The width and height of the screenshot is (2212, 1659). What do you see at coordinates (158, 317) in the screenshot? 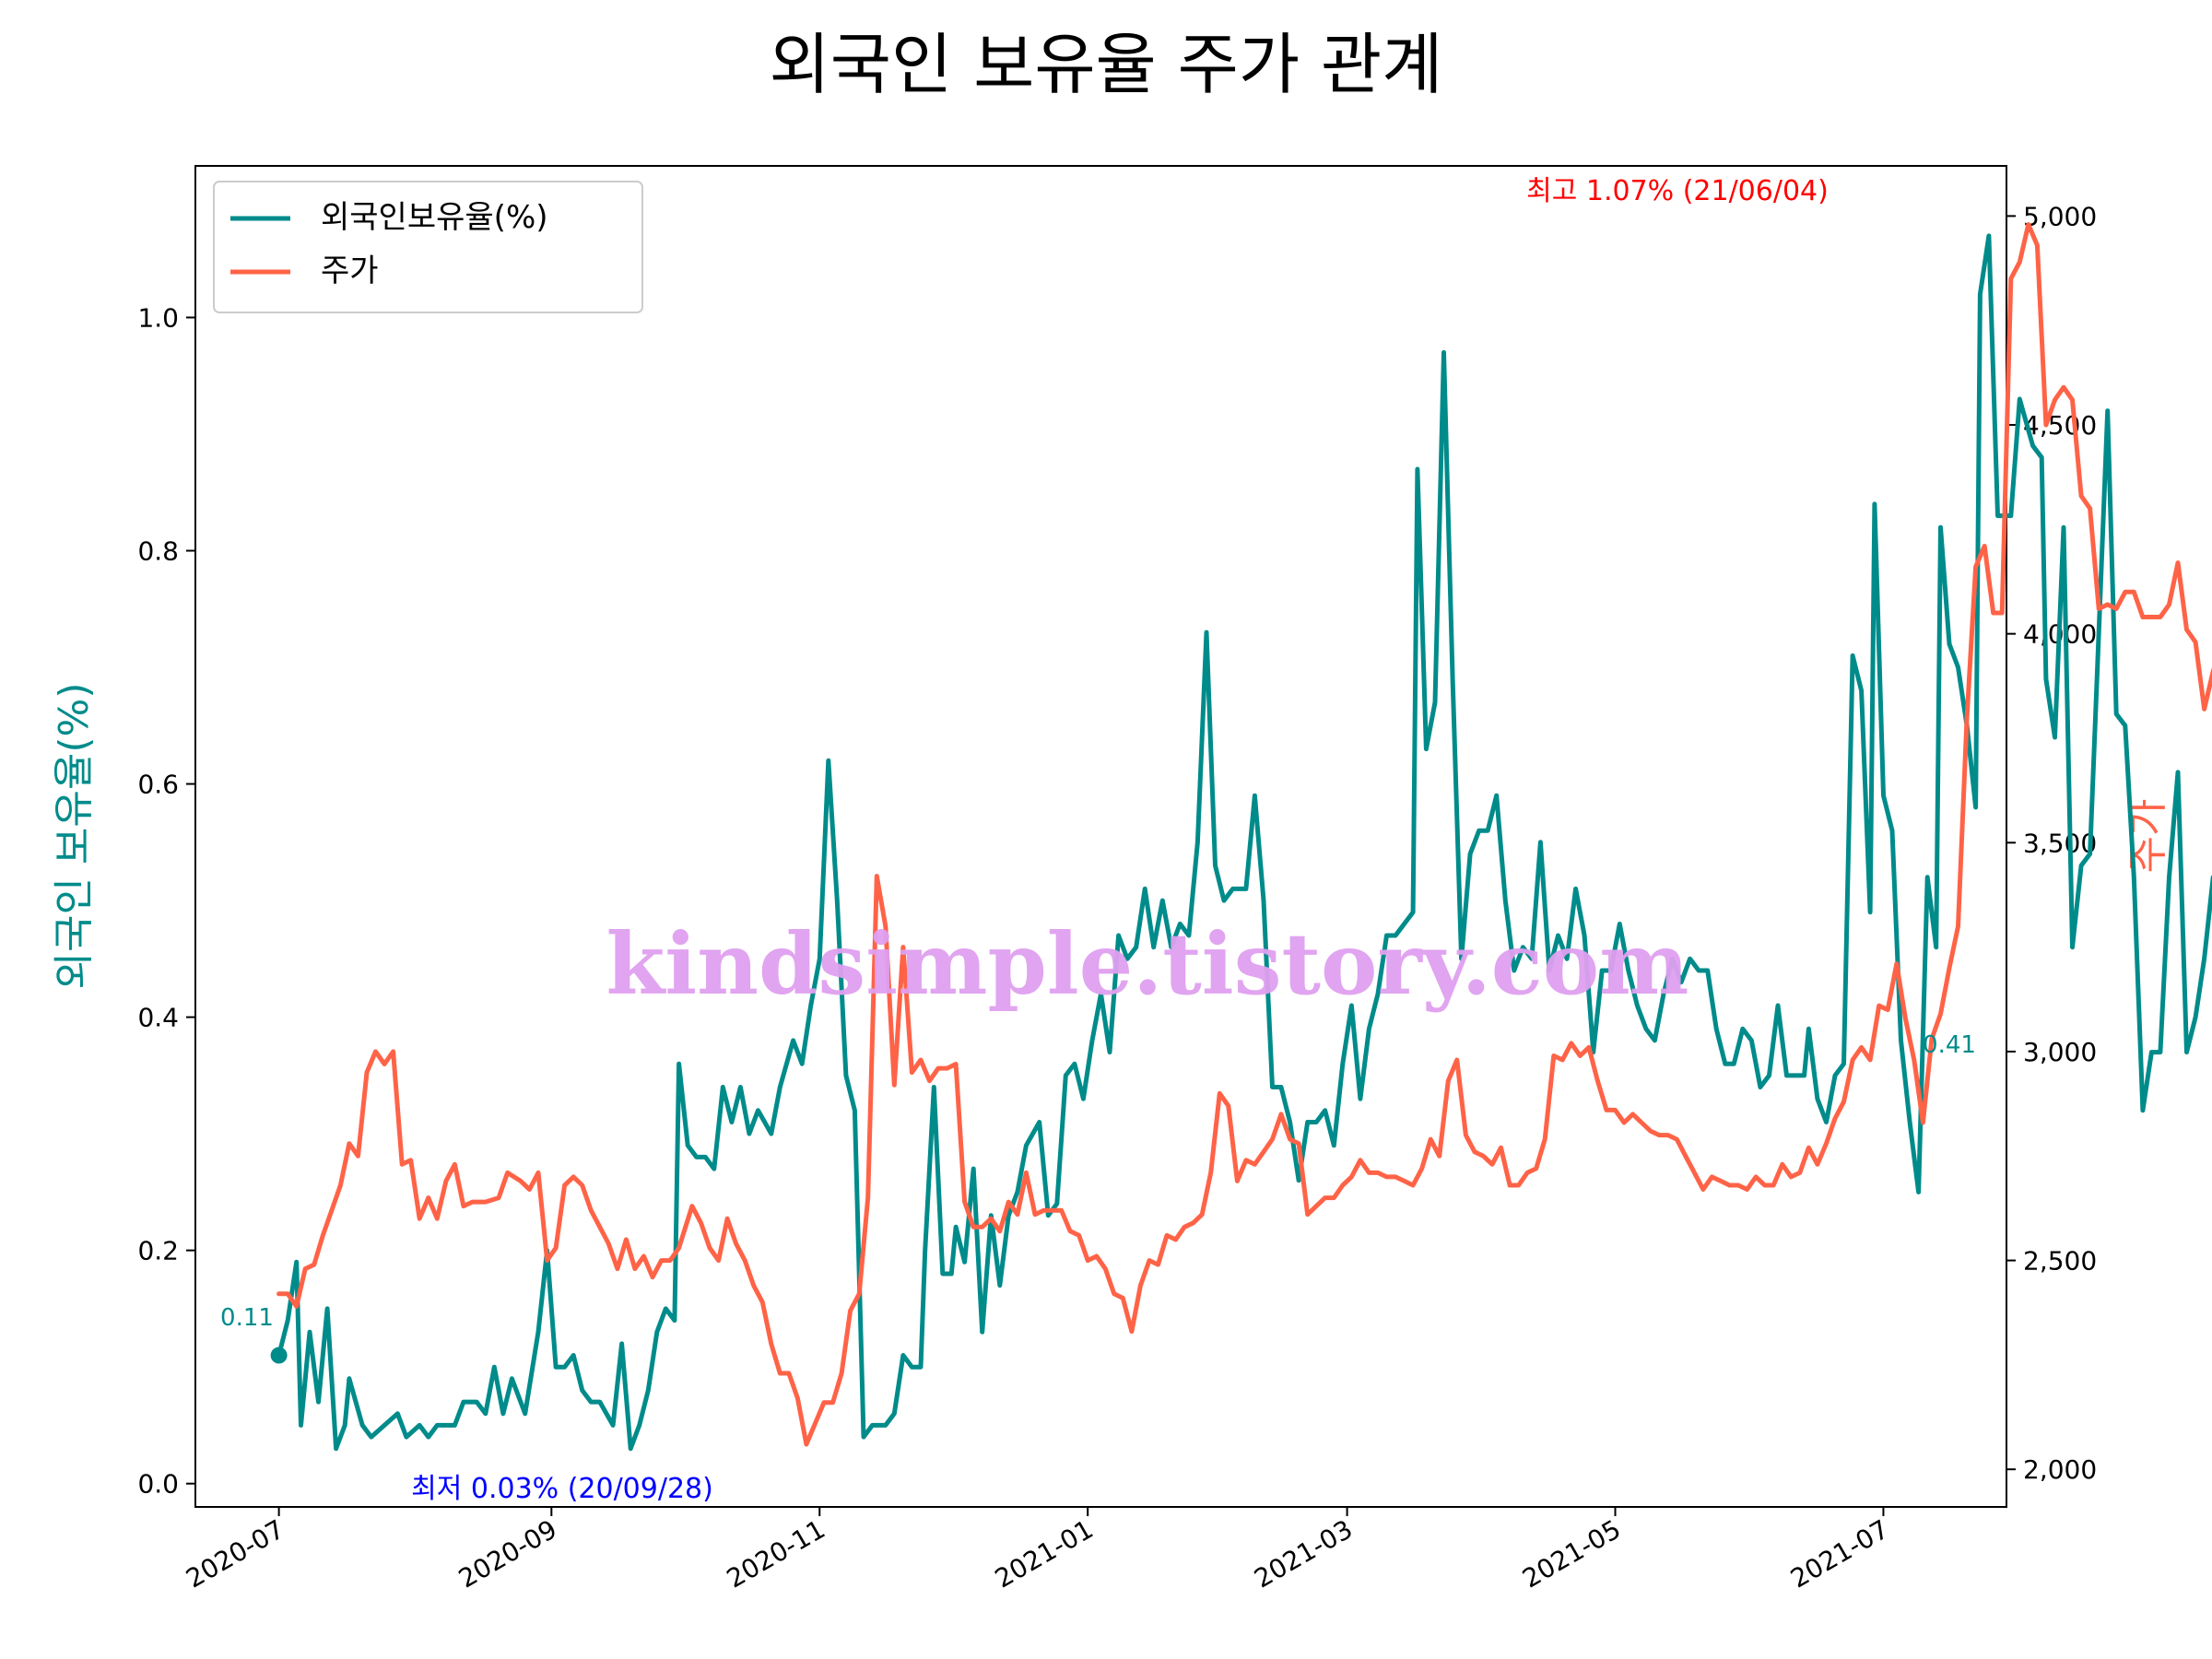
I see `y-left-tick-label: 1.0` at bounding box center [158, 317].